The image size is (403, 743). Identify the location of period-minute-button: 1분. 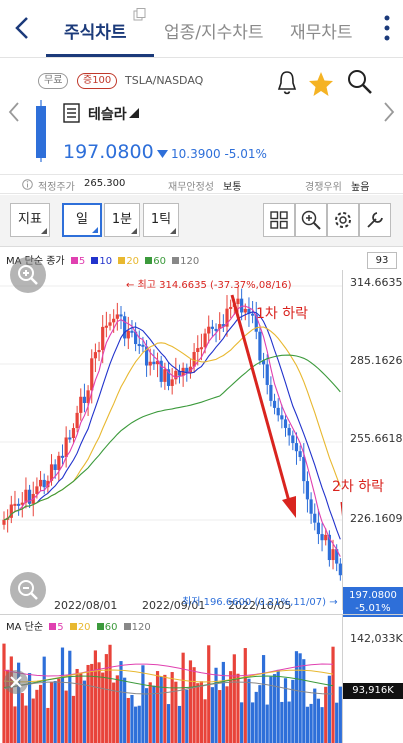
(122, 220).